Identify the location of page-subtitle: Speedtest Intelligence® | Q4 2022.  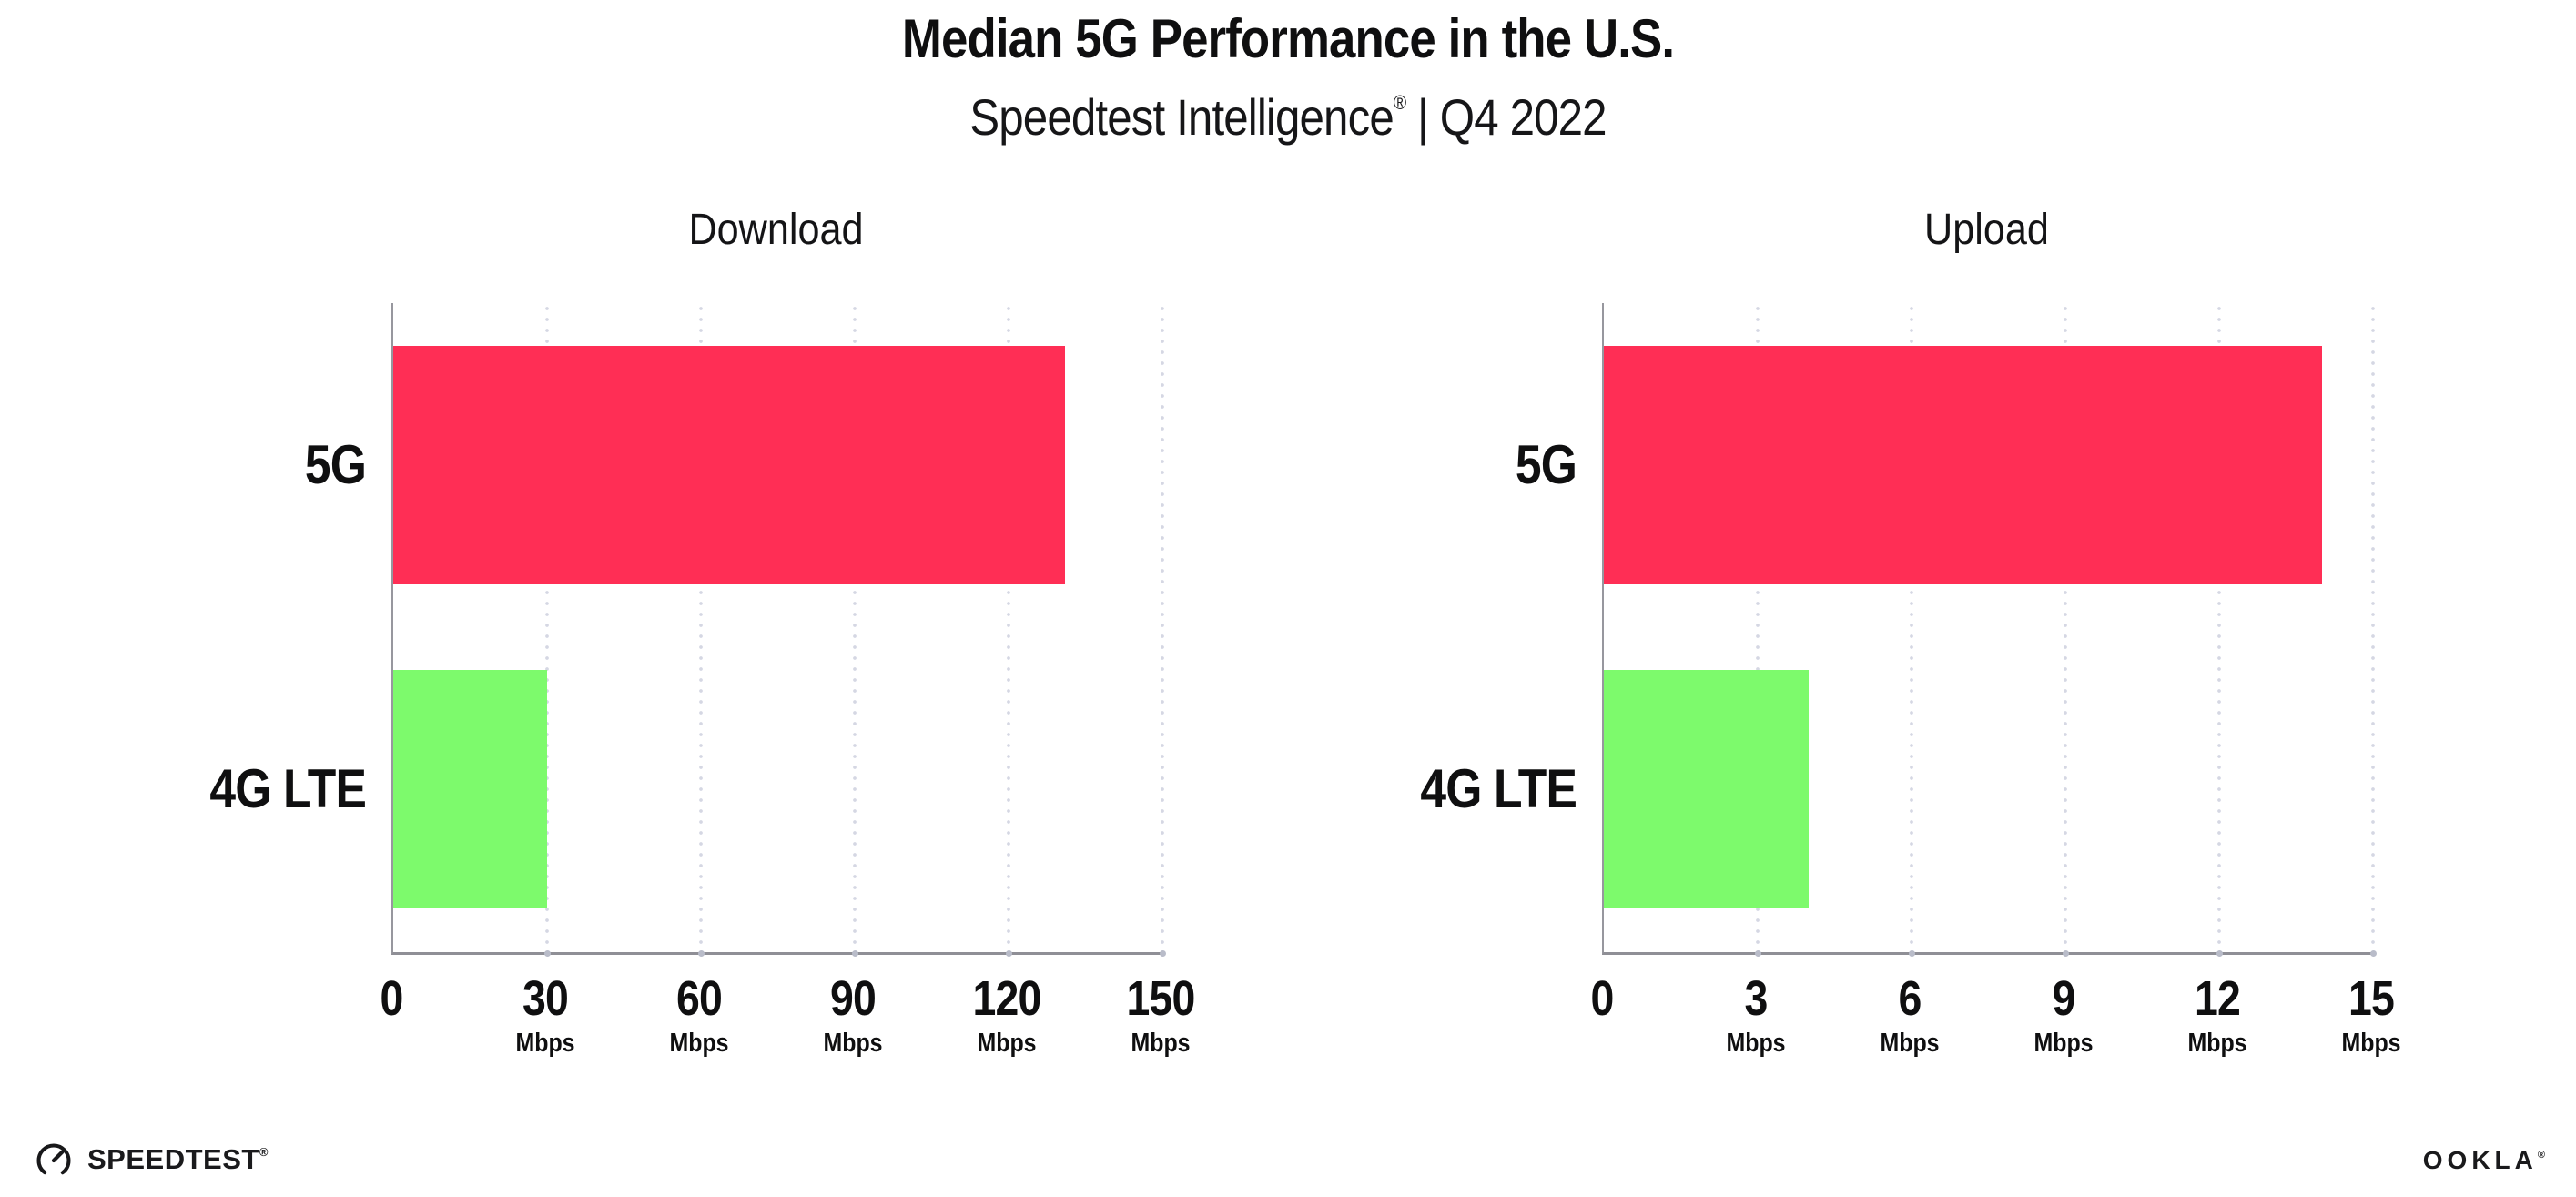
(1288, 117).